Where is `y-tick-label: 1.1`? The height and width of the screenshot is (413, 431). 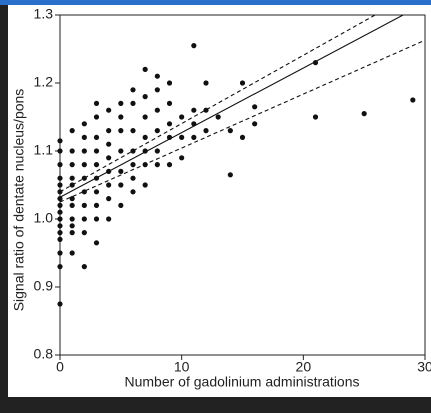 y-tick-label: 1.1 is located at coordinates (44, 150).